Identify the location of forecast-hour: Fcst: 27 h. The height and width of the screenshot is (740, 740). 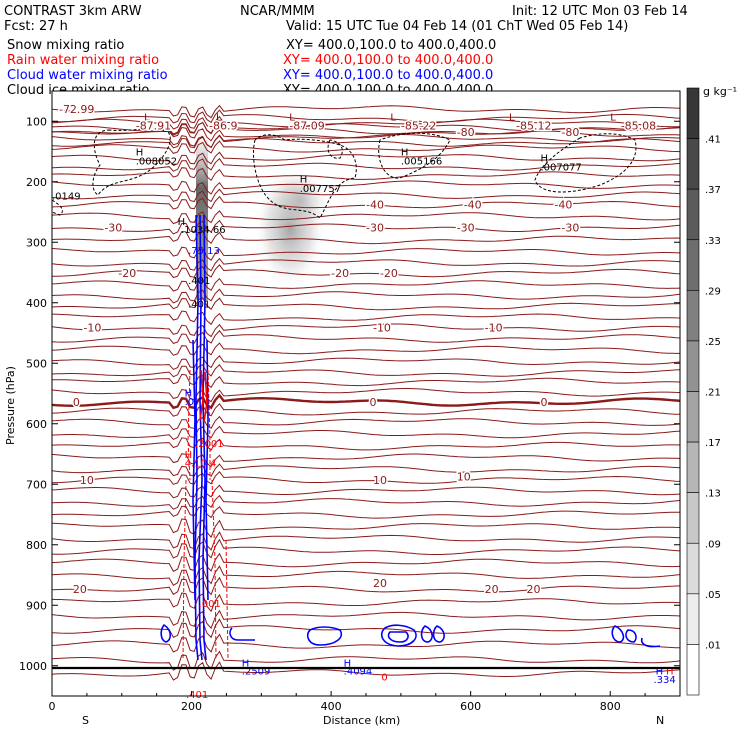
(36, 26).